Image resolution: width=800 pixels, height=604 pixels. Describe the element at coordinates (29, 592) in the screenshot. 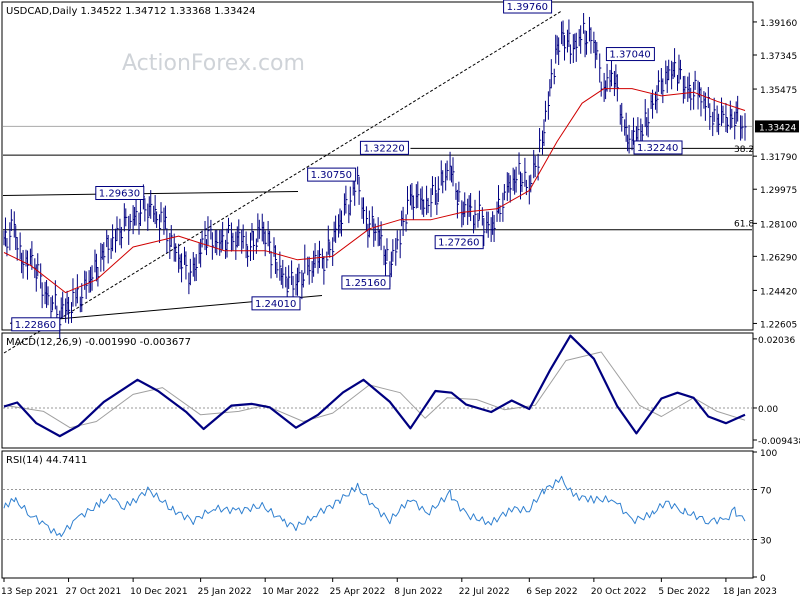

I see `x-tick-label: 13 Sep 2021` at that location.